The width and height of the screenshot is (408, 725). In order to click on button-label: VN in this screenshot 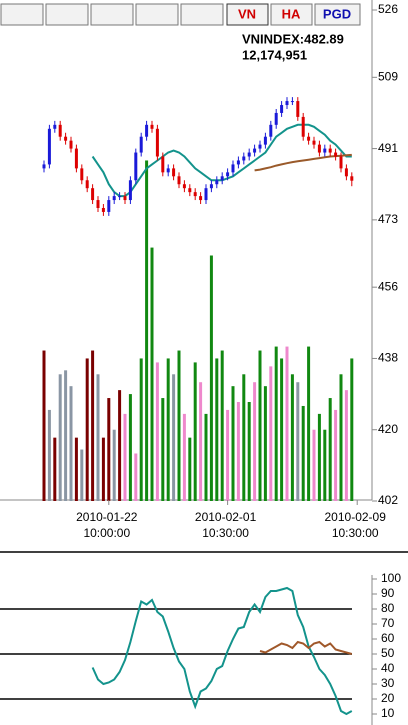, I will do `click(247, 13)`.